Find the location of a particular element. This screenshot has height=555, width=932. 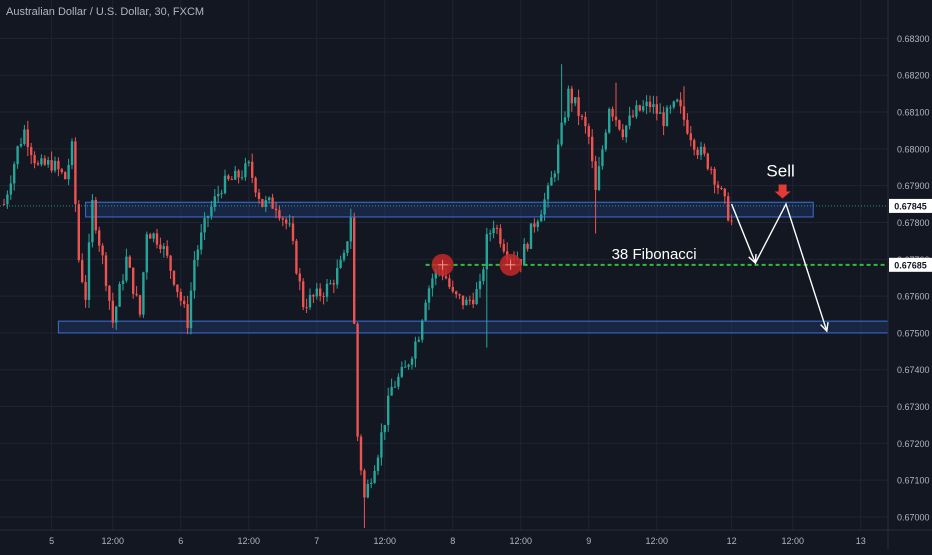

price-badge-label: 0.67845 is located at coordinates (910, 206).